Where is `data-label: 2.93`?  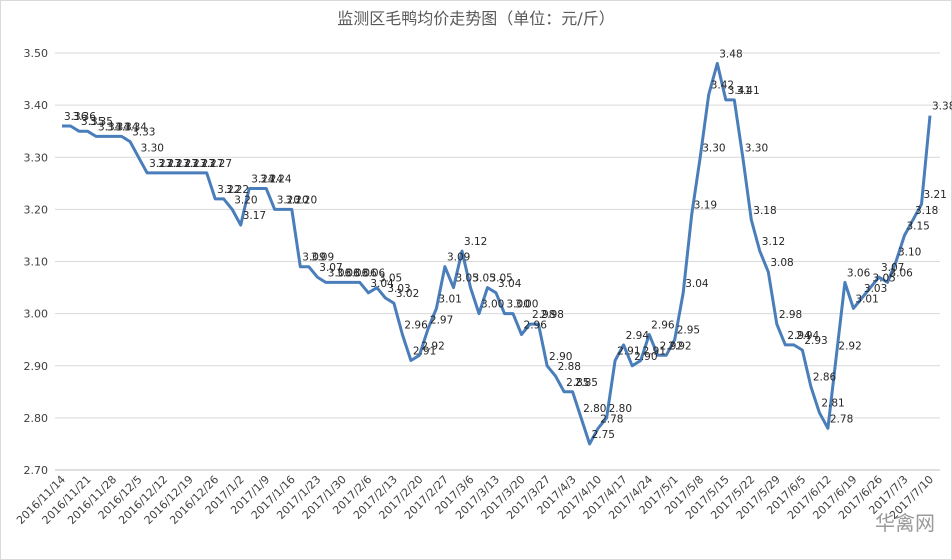
data-label: 2.93 is located at coordinates (815, 341).